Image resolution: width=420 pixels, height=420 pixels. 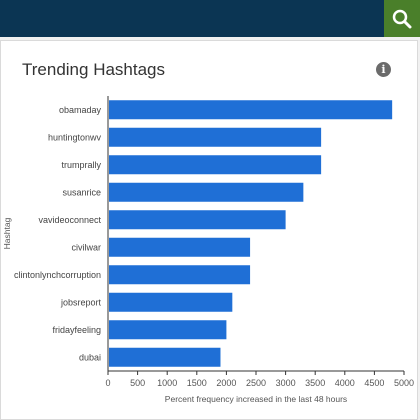 I want to click on x-tick-label: 1000, so click(x=167, y=383).